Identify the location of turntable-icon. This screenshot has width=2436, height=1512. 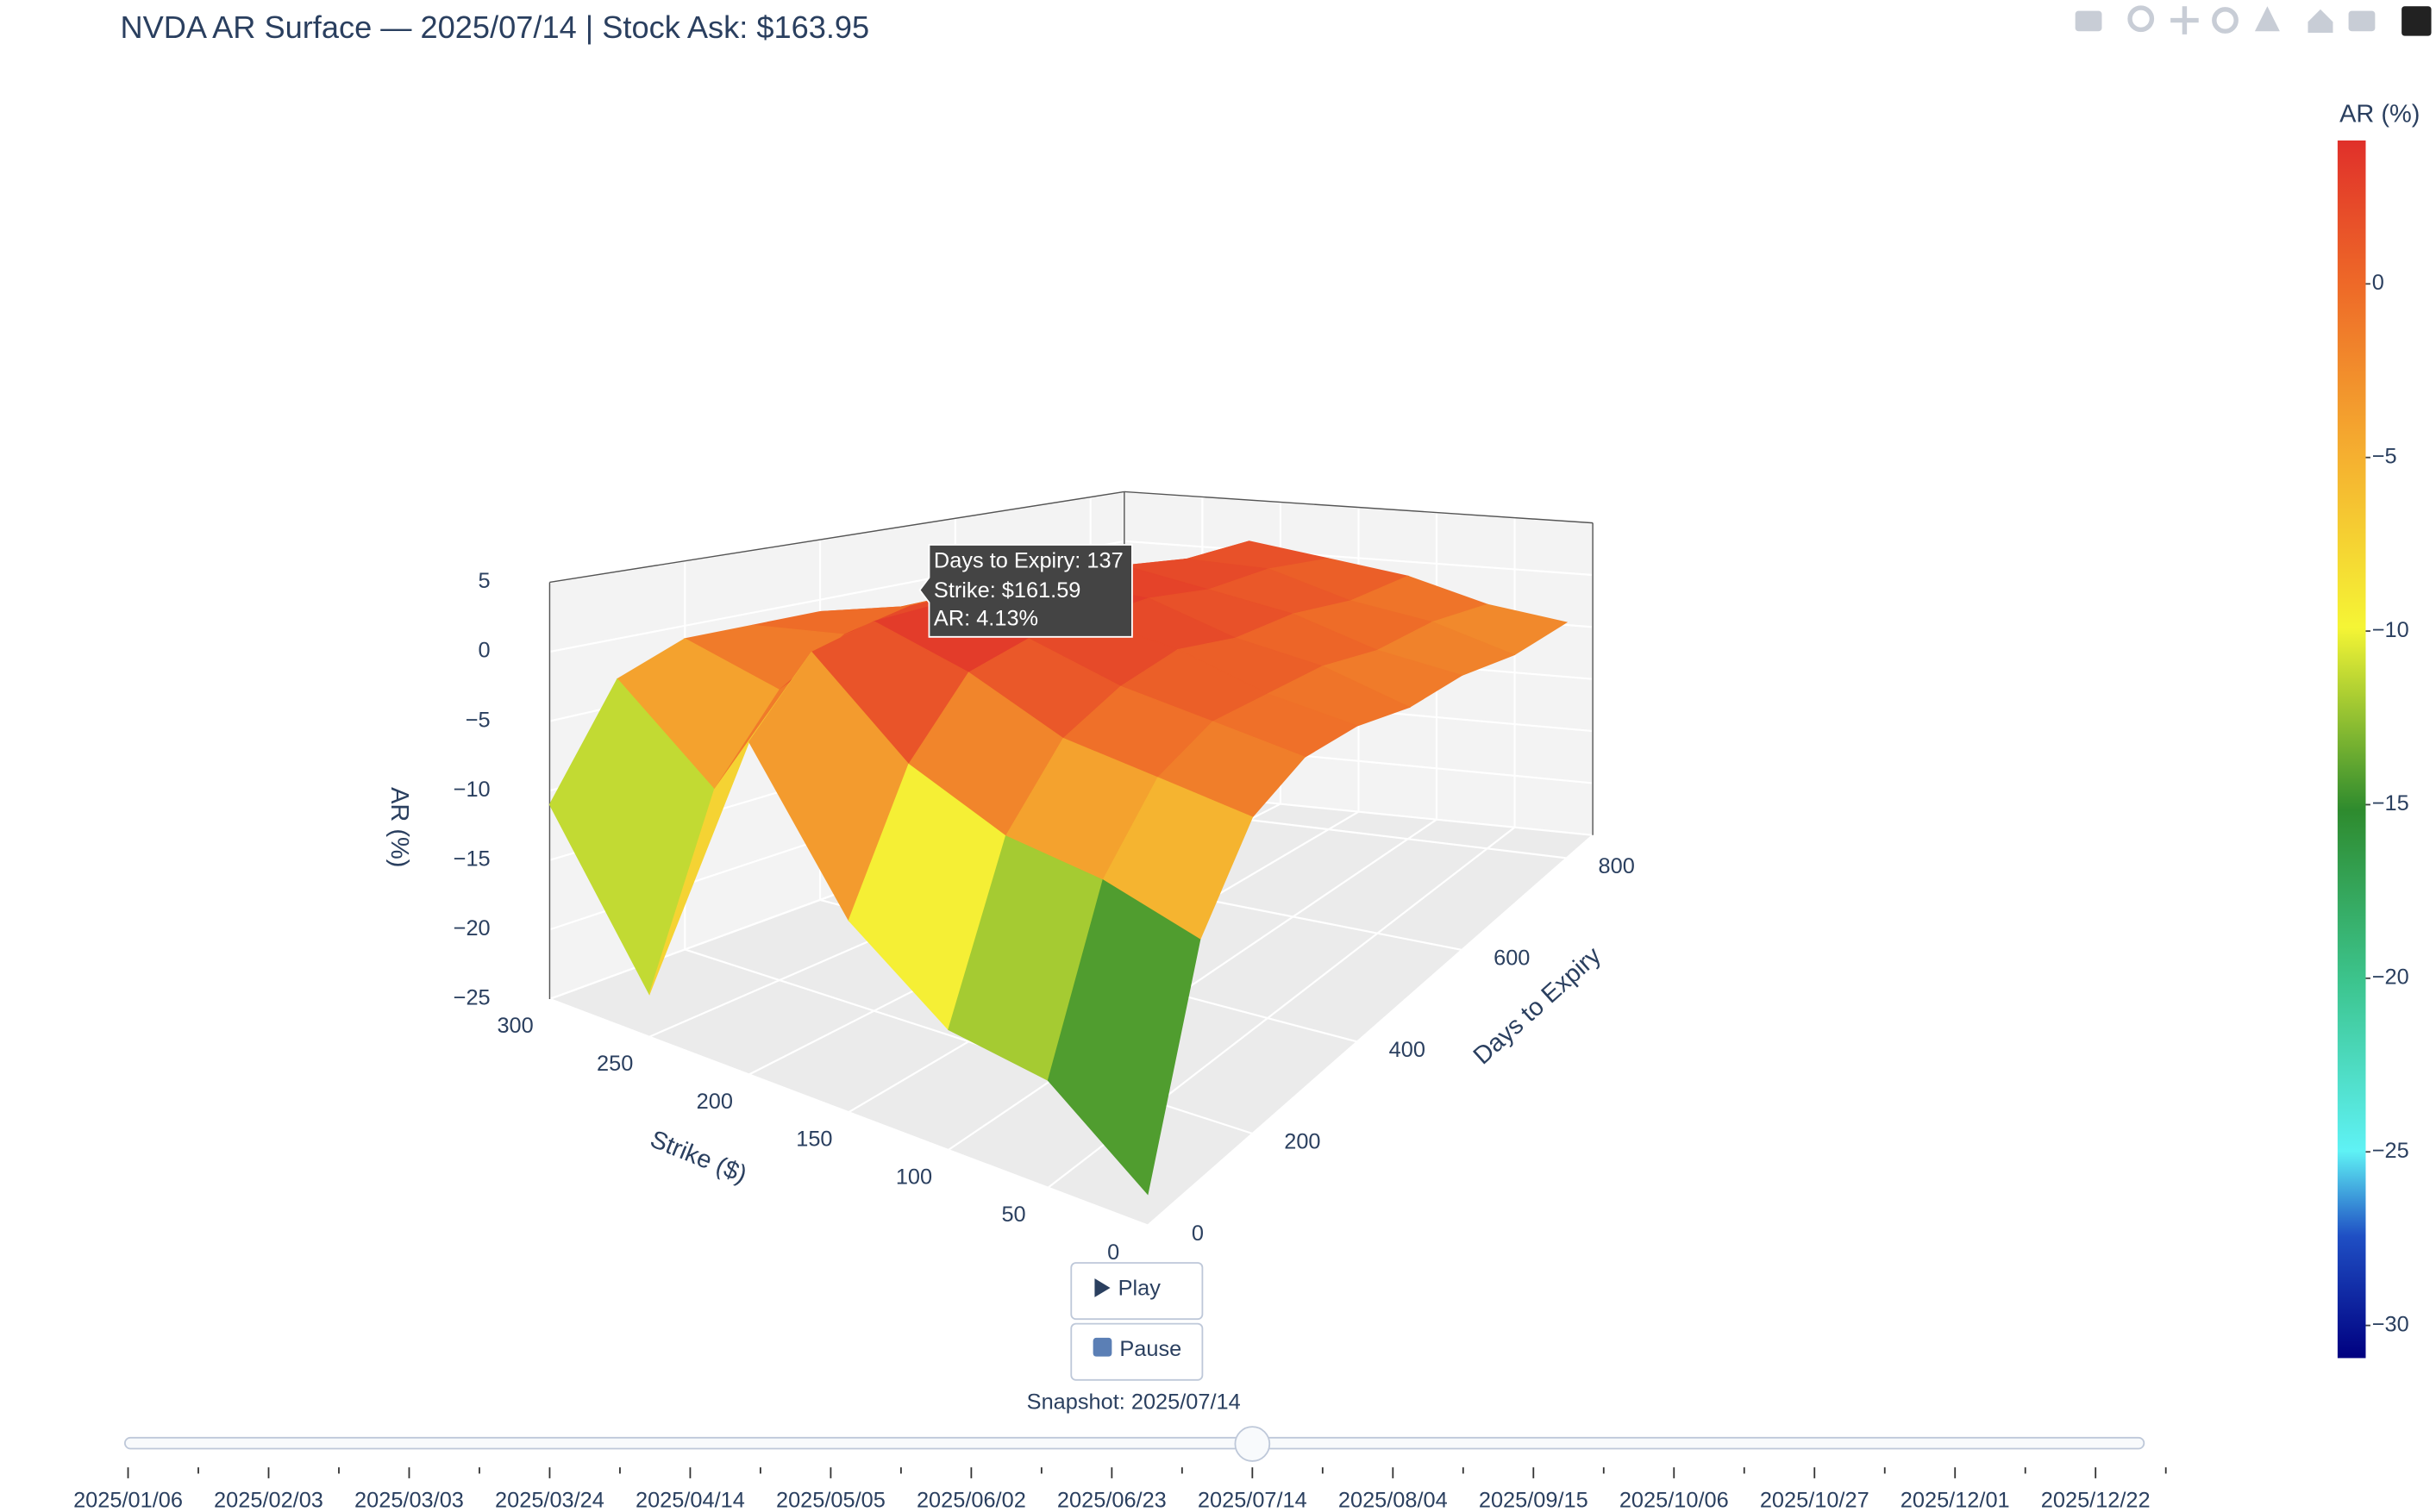
(2267, 19).